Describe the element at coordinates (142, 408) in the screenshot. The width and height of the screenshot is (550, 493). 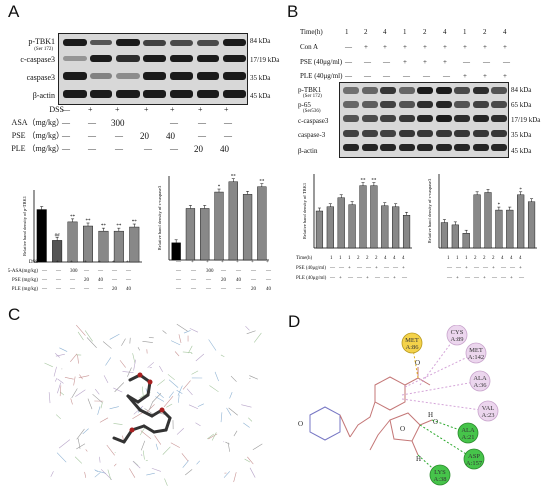
I see `ligand-sticks` at that location.